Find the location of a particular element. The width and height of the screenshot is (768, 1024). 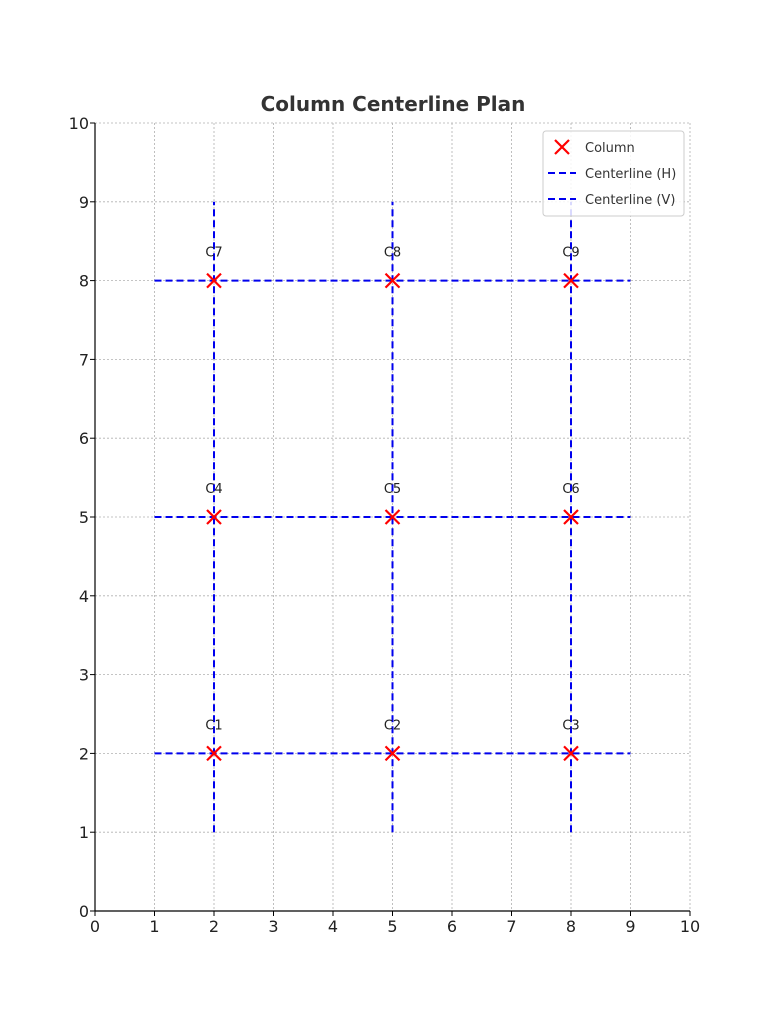

y-tick-label-10: 10 is located at coordinates (79, 123).